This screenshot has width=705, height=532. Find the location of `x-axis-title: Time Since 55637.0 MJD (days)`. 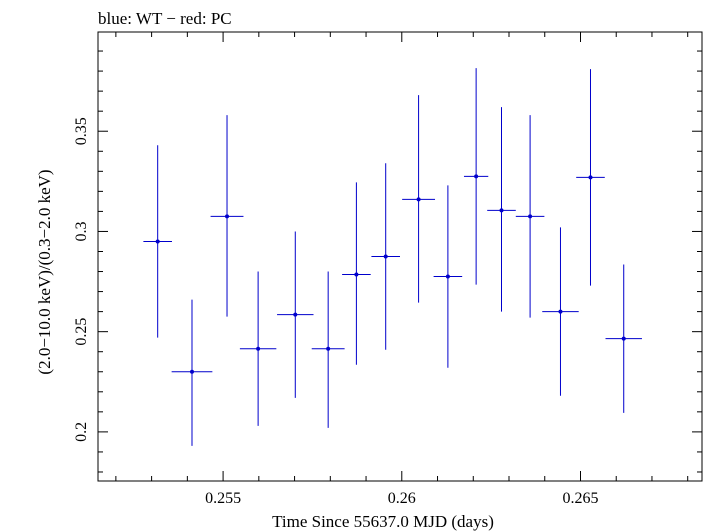

x-axis-title: Time Since 55637.0 MJD (days) is located at coordinates (383, 521).